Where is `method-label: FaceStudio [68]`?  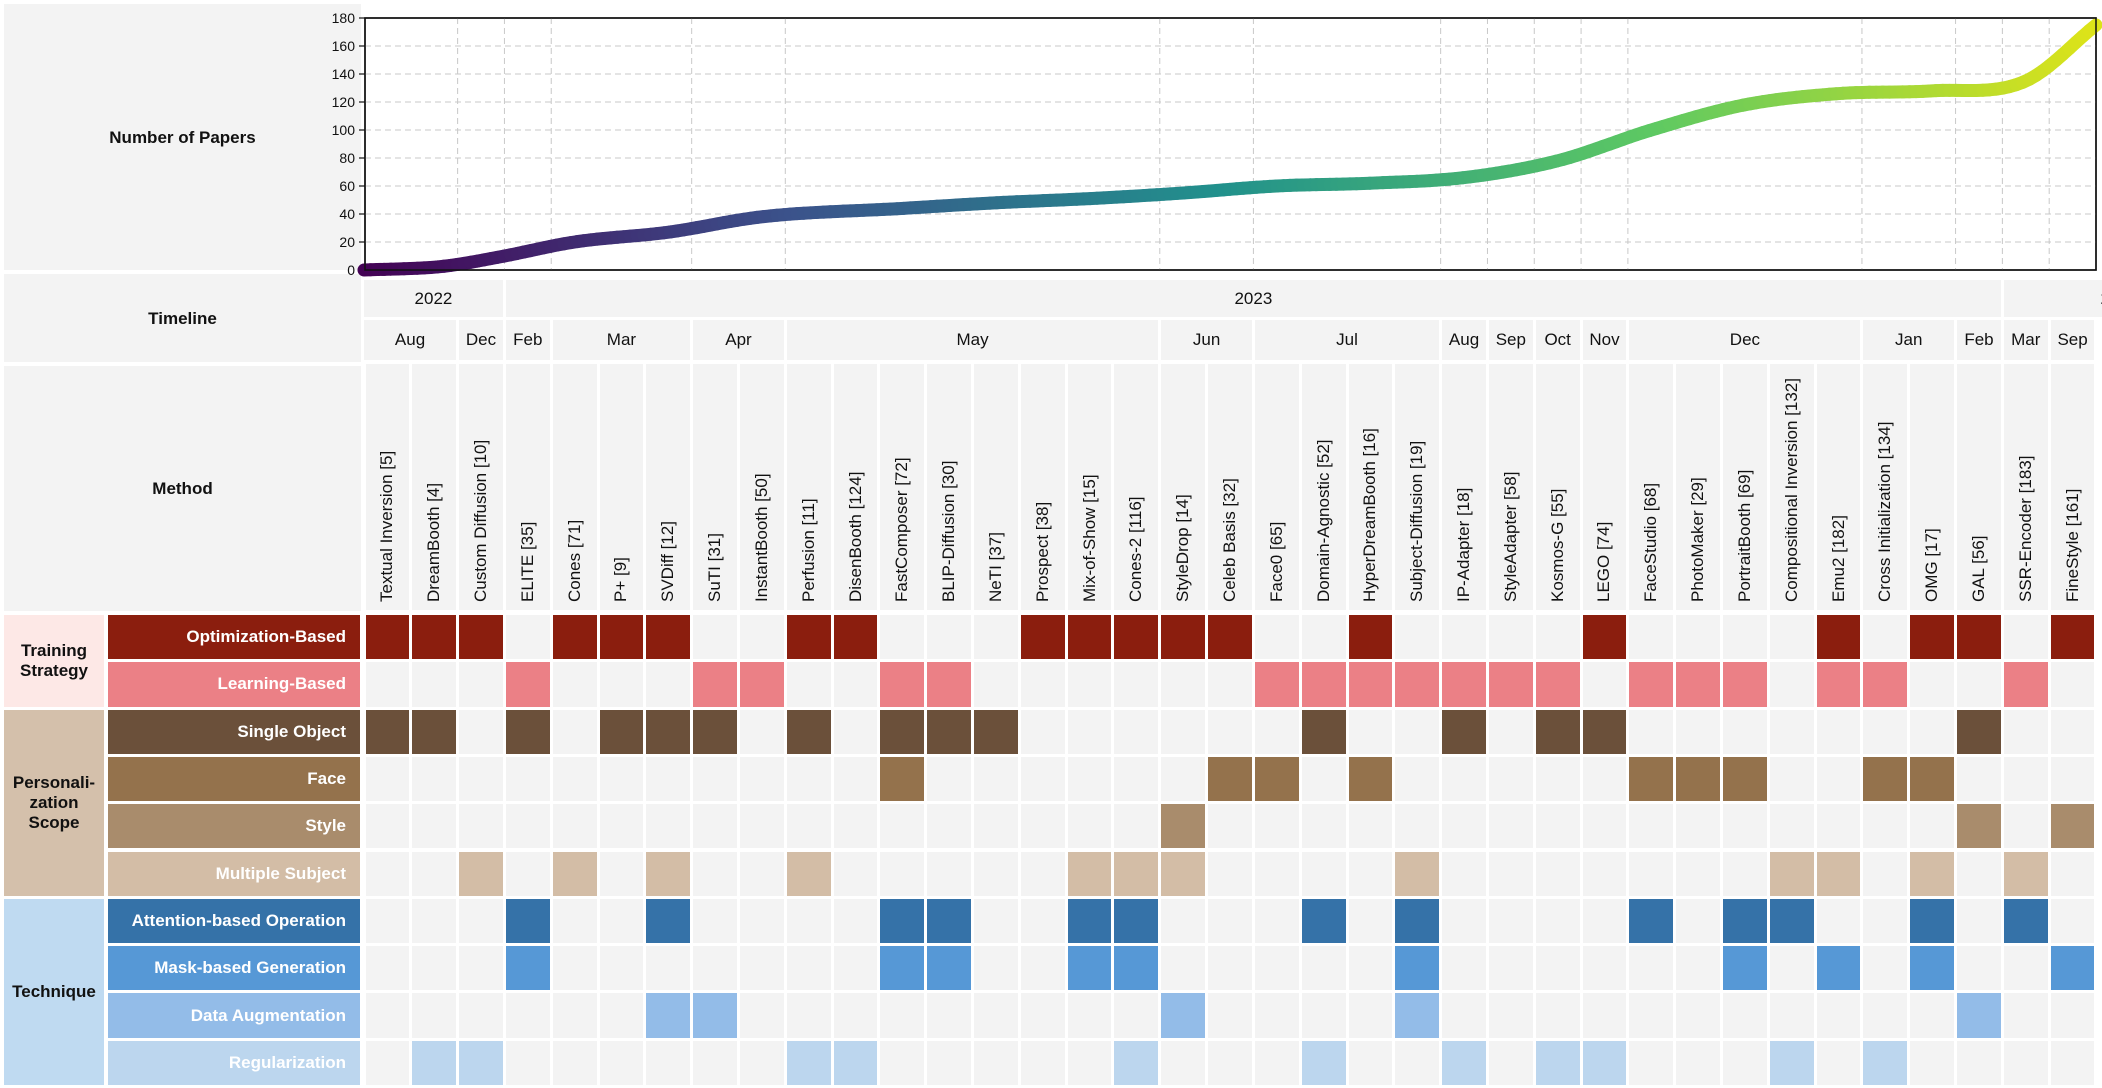
method-label: FaceStudio [68] is located at coordinates (1651, 542).